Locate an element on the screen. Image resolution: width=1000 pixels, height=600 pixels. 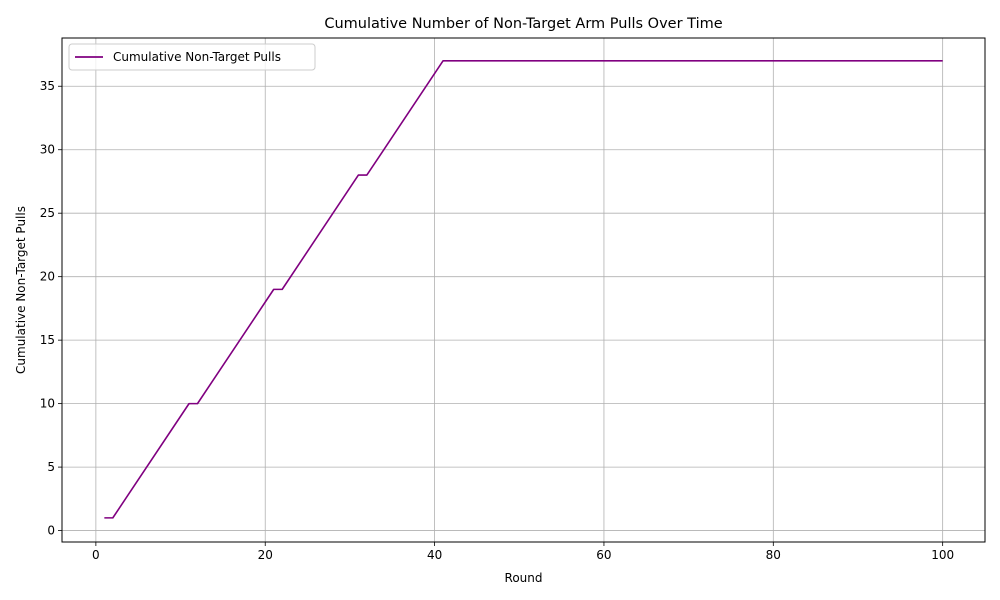
x-tick-label: 100 is located at coordinates (942, 555).